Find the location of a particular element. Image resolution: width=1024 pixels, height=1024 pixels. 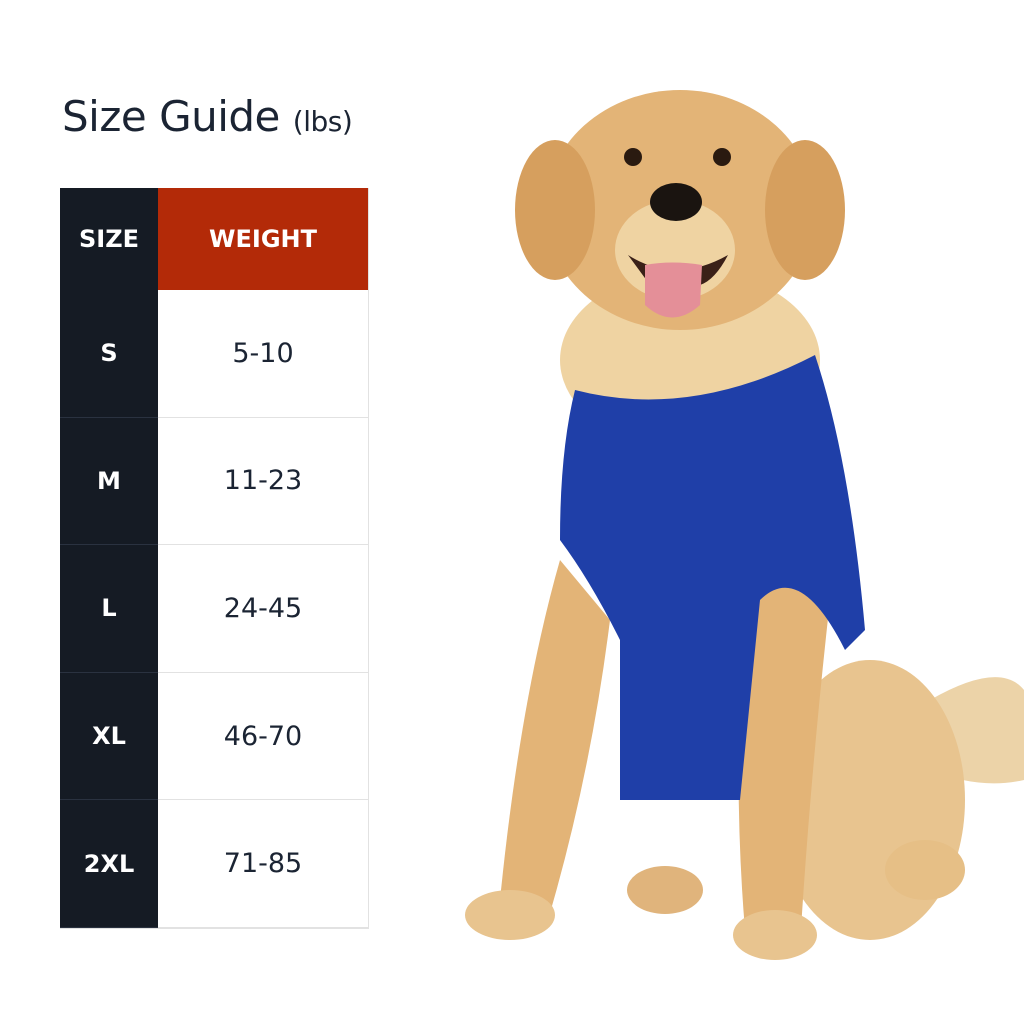

size-cell: S is located at coordinates (109, 354).